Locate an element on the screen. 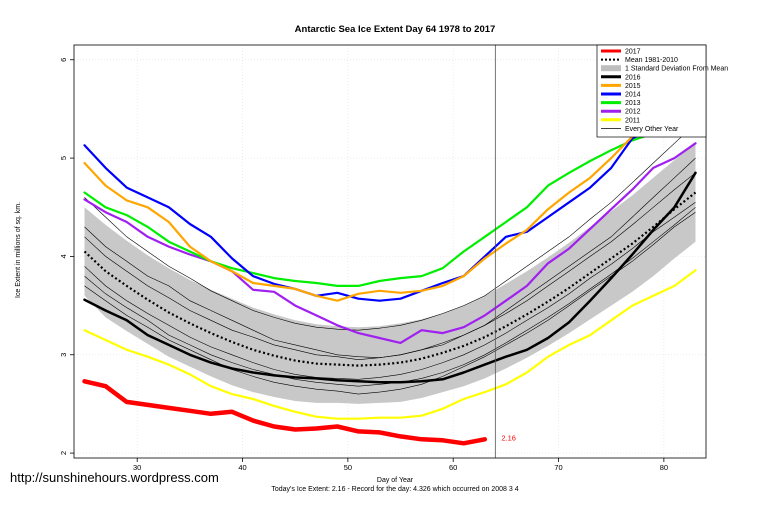 The width and height of the screenshot is (760, 506). series-line-2017 is located at coordinates (285, 412).